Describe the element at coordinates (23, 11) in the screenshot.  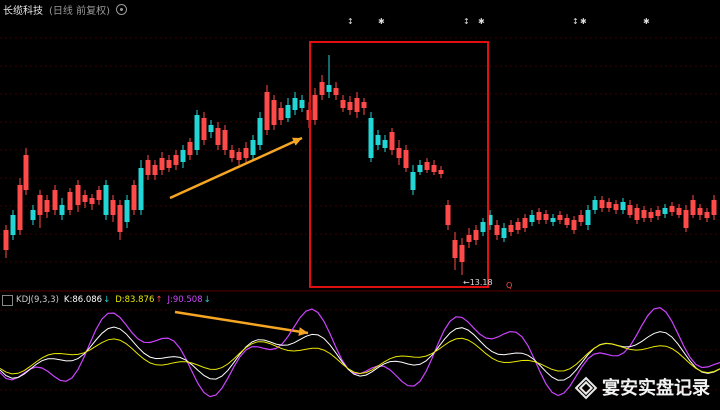
I see `stock-name: 长缆科技` at that location.